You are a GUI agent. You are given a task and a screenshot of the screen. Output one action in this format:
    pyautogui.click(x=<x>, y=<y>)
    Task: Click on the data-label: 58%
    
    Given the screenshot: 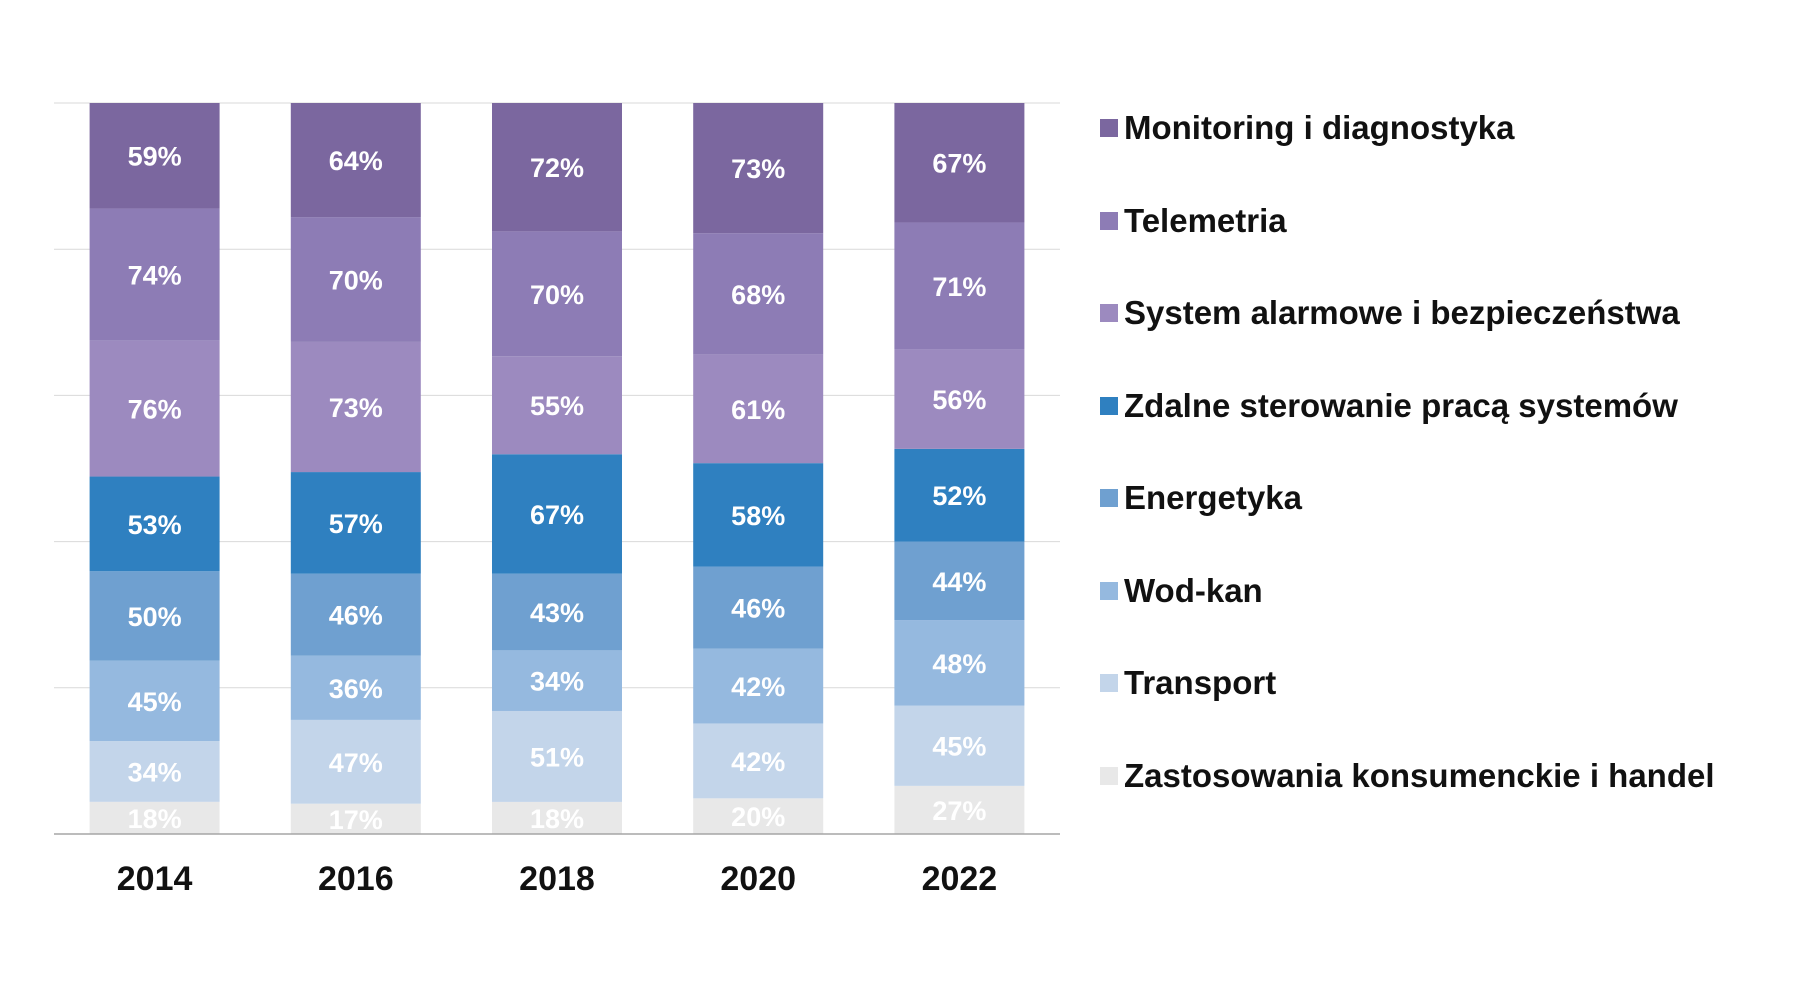 What is the action you would take?
    pyautogui.click(x=758, y=516)
    